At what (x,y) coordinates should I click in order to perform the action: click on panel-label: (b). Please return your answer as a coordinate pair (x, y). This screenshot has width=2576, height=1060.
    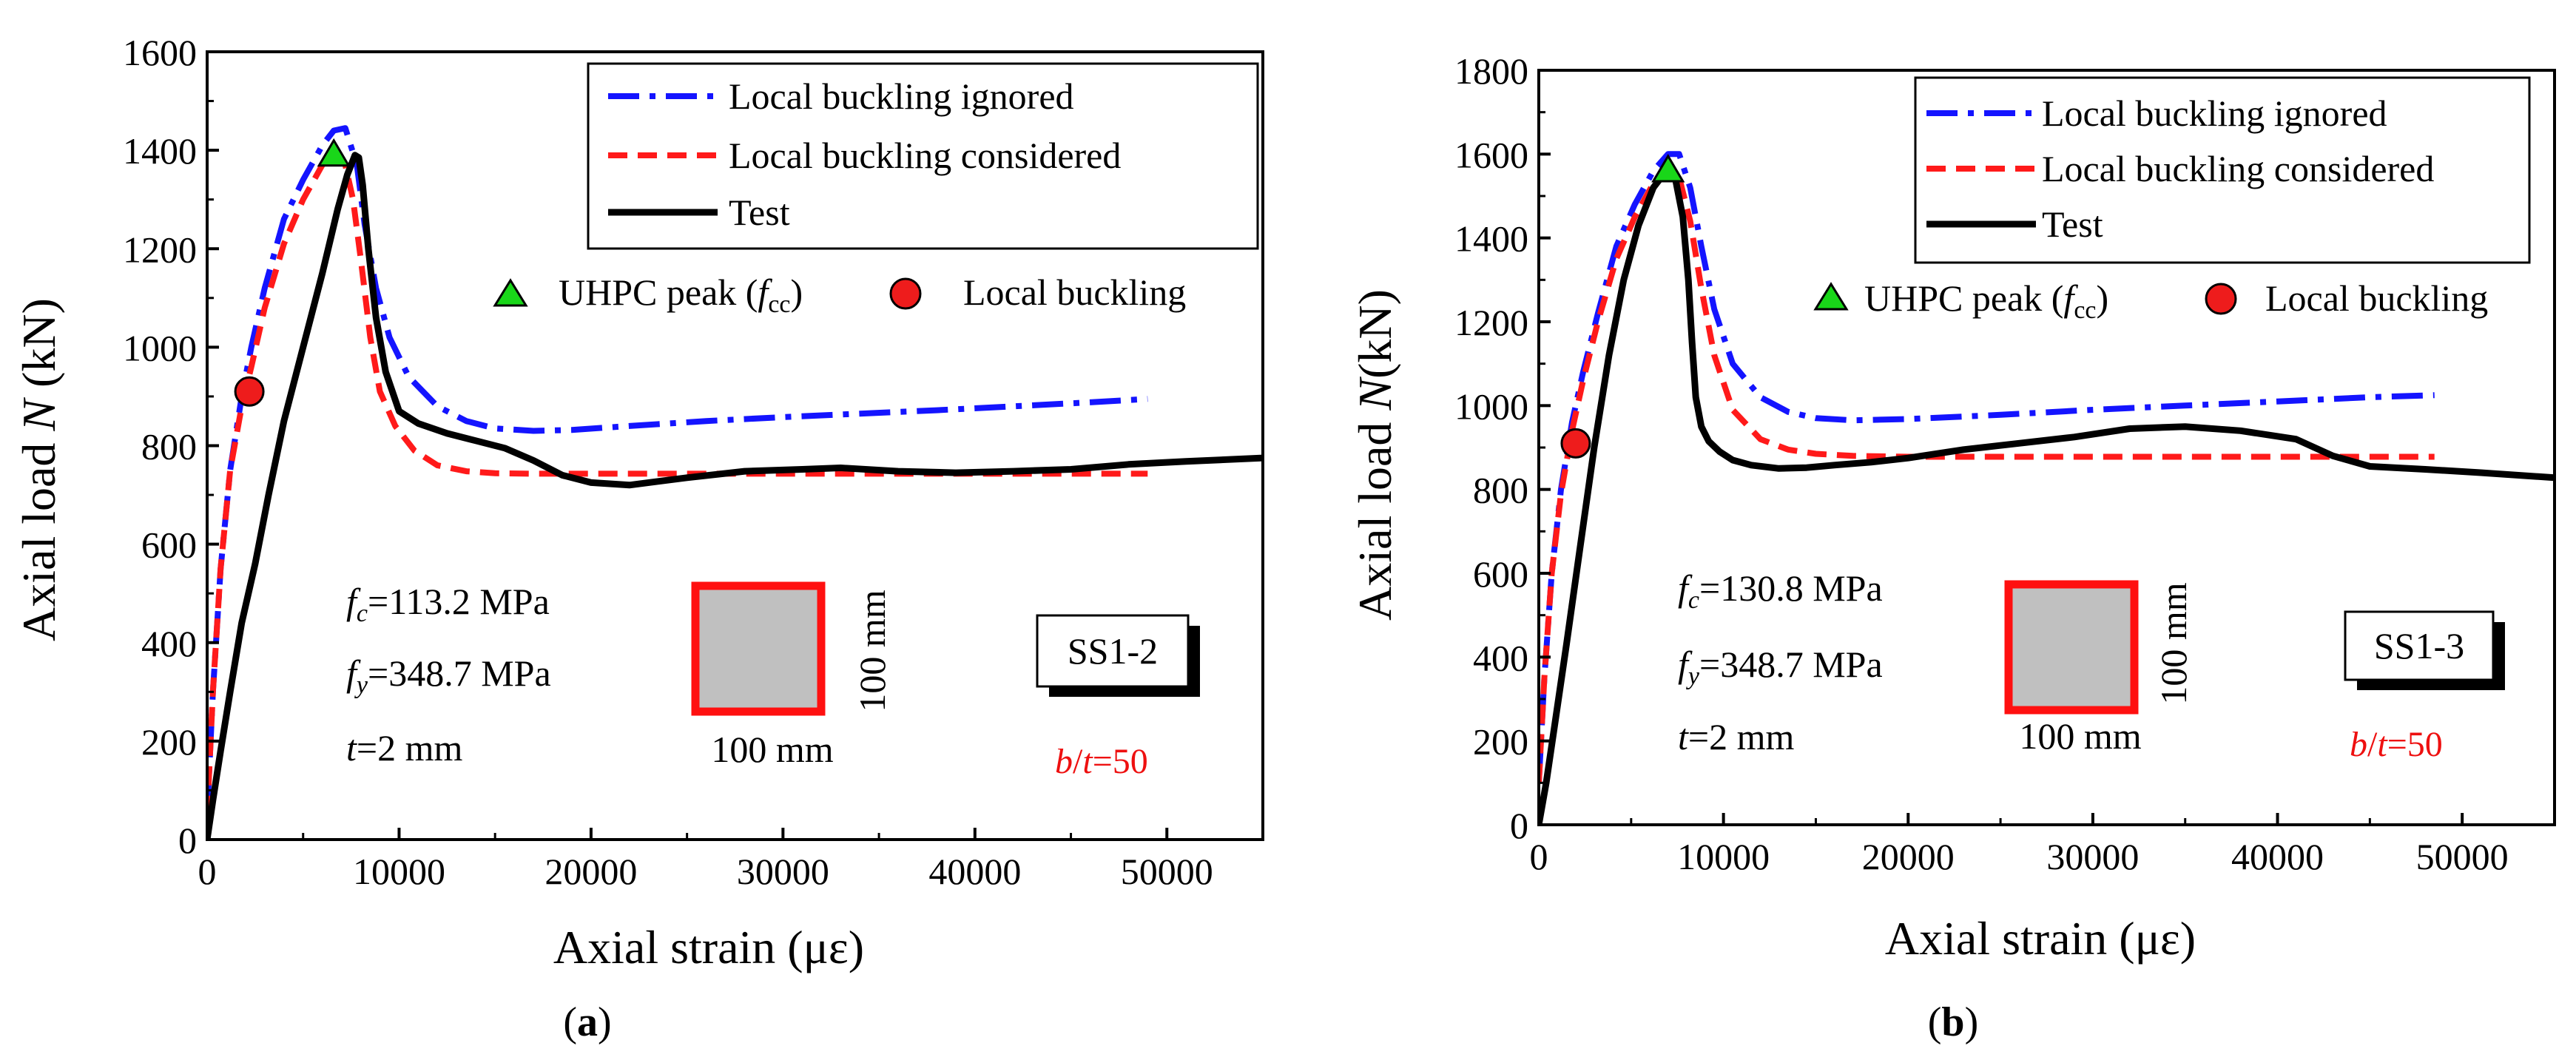
    Looking at the image, I should click on (1953, 1022).